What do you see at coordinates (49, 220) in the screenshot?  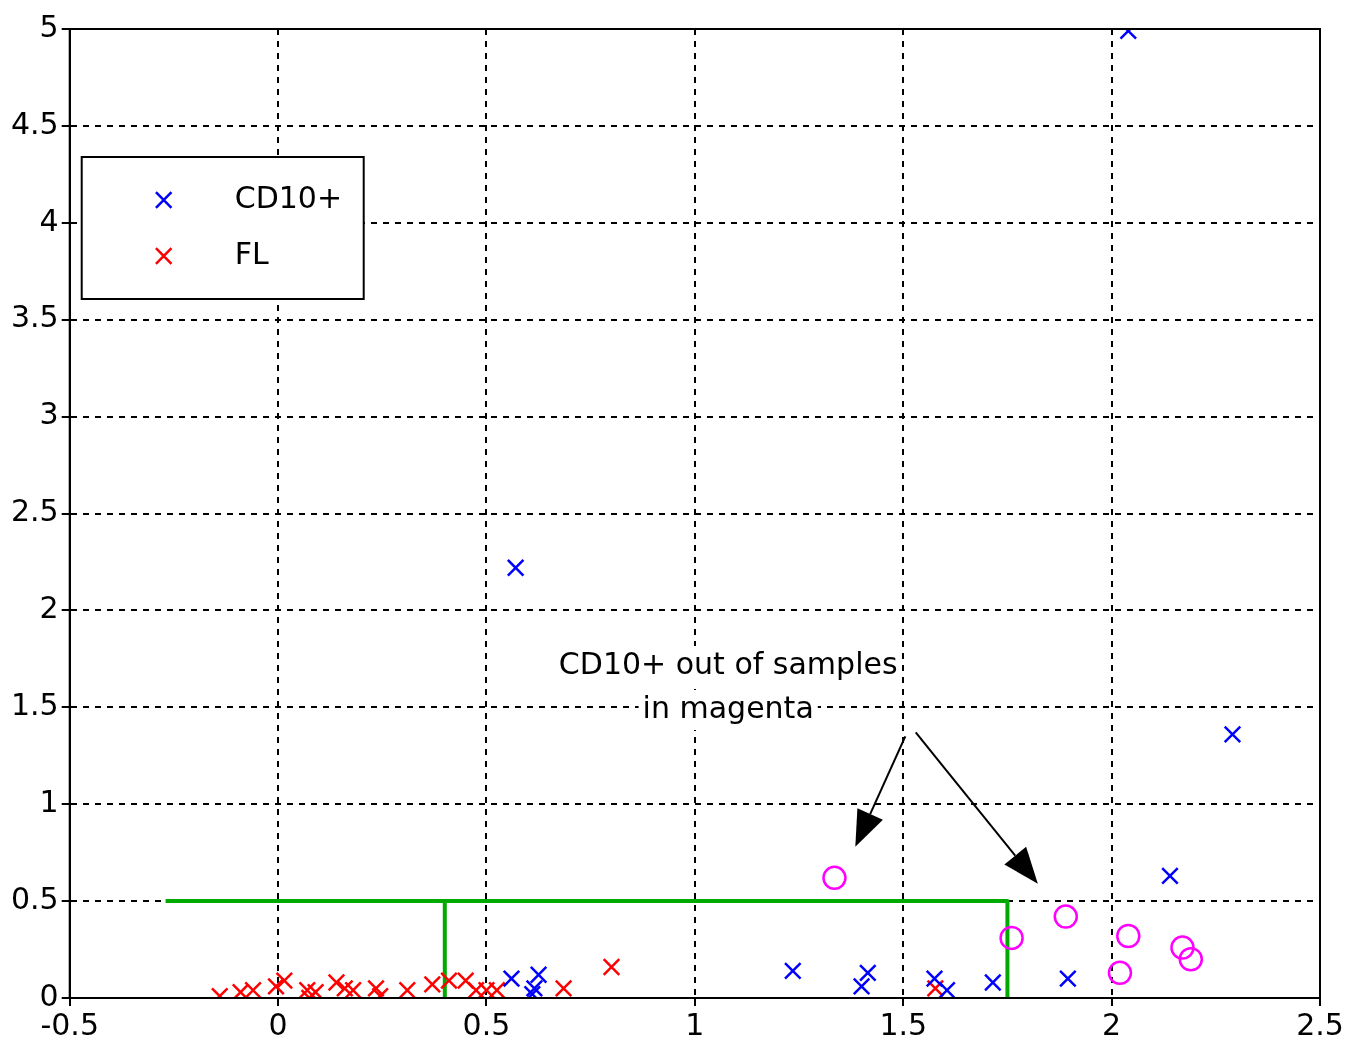 I see `y-tick-label: 4` at bounding box center [49, 220].